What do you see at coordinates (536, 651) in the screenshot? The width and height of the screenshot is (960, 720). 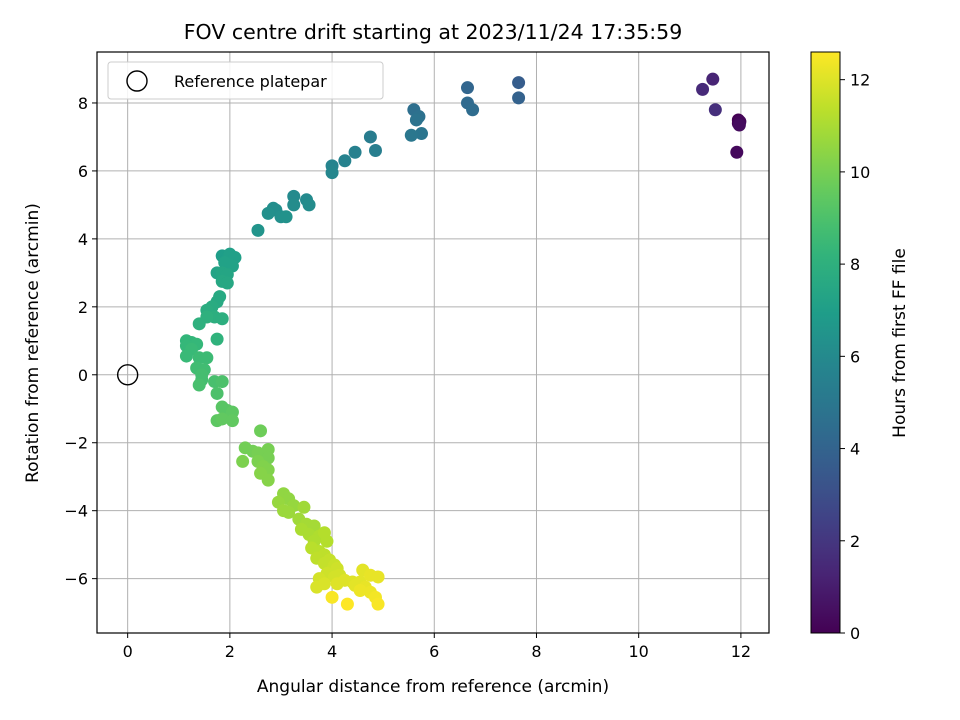 I see `x-tick-label: 8` at bounding box center [536, 651].